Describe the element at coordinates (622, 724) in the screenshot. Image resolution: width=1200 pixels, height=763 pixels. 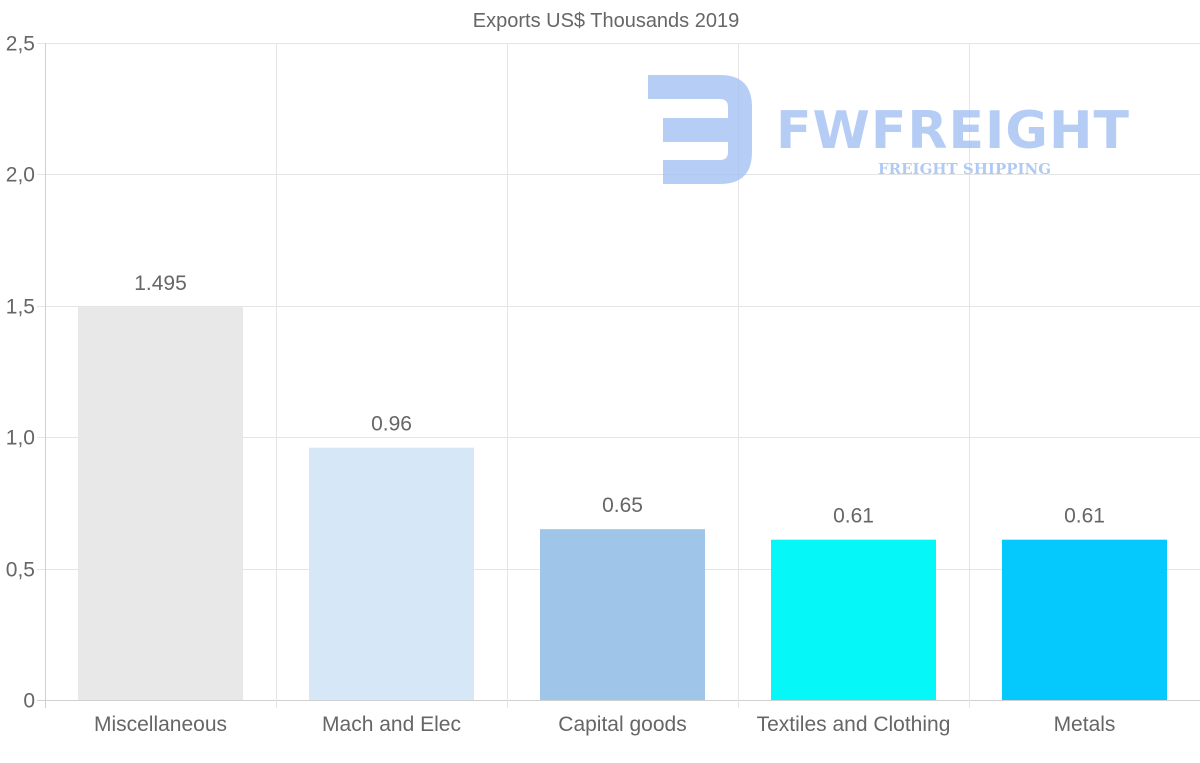
I see `x-tick-label: Capital goods` at that location.